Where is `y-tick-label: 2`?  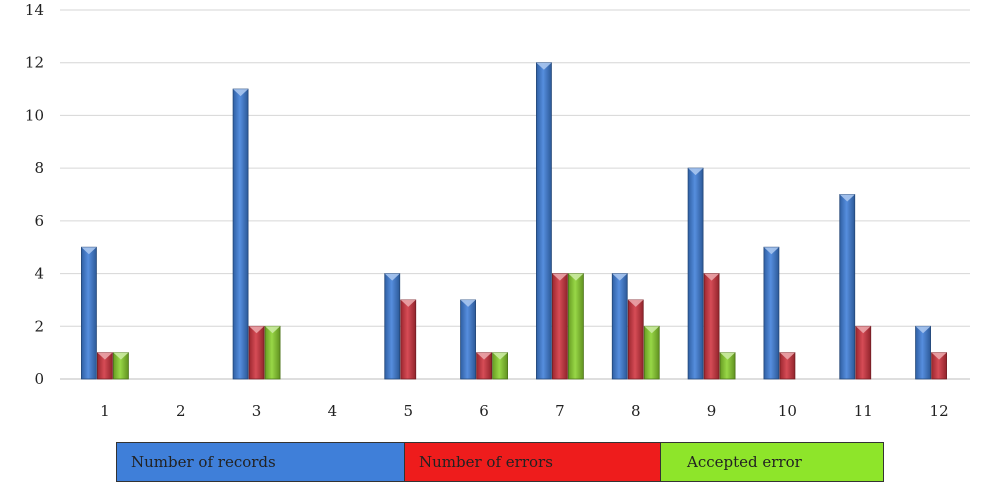
y-tick-label: 2 is located at coordinates (39, 326).